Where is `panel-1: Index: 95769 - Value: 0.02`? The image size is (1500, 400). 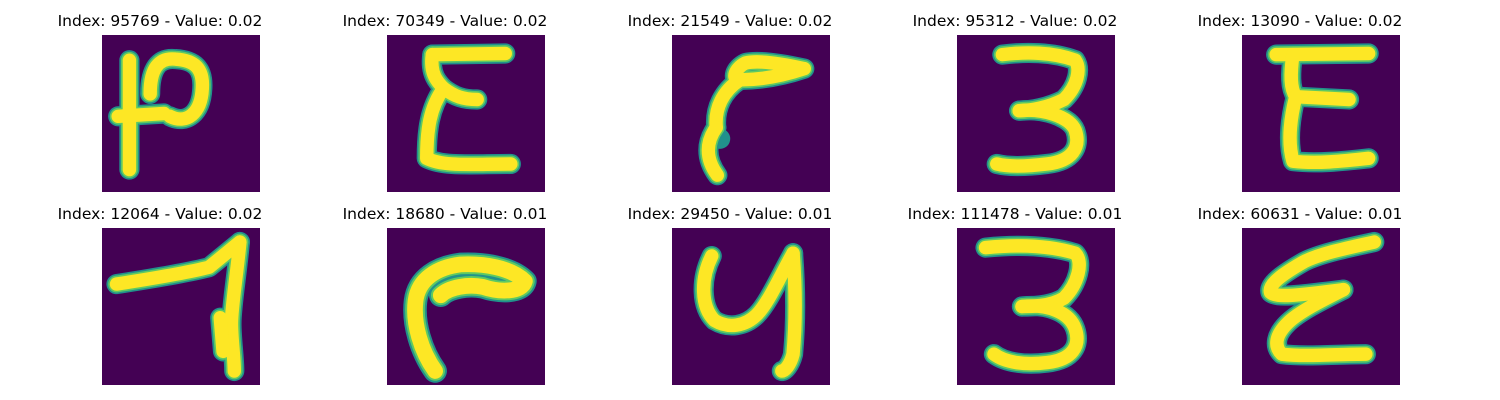 panel-1: Index: 95769 - Value: 0.02 is located at coordinates (160, 96).